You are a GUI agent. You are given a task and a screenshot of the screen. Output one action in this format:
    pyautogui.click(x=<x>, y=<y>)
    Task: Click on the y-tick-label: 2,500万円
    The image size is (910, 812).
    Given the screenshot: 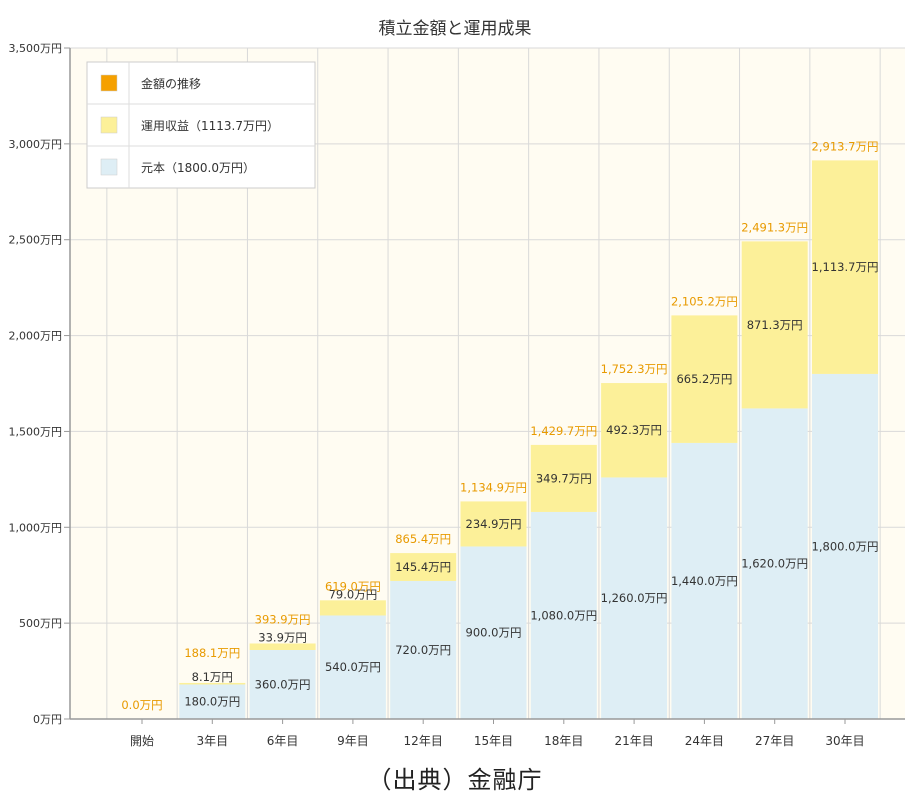 What is the action you would take?
    pyautogui.click(x=36, y=240)
    